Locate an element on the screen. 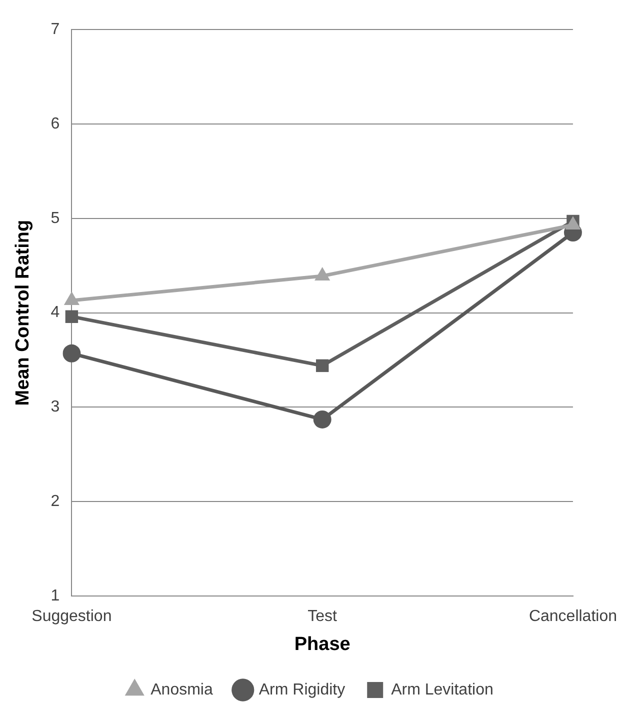 This screenshot has width=628, height=717. y-tick-label: 7 is located at coordinates (55, 29).